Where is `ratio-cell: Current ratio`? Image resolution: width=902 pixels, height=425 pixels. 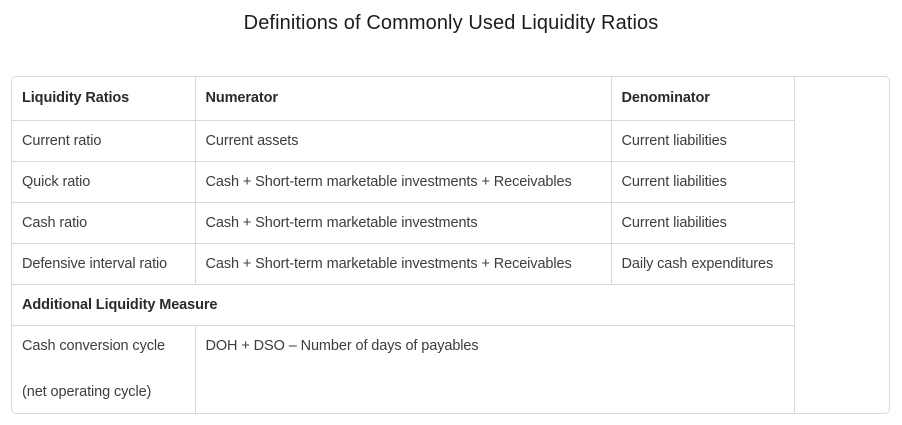 ratio-cell: Current ratio is located at coordinates (104, 140).